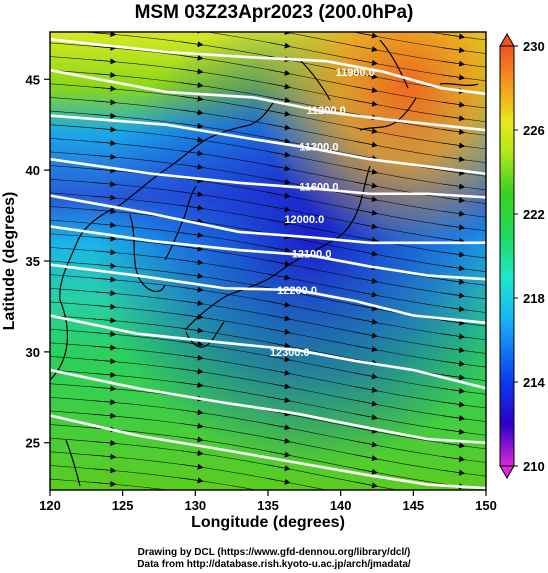  What do you see at coordinates (522, 256) in the screenshot?
I see `colorbar: 210 214 218 222 226 230` at bounding box center [522, 256].